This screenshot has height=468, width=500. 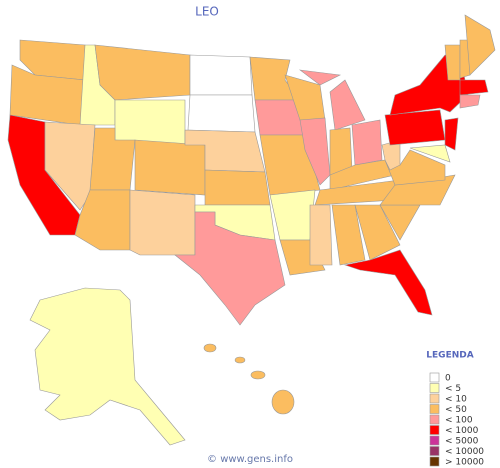 What do you see at coordinates (453, 389) in the screenshot?
I see `legend-label: < 5` at bounding box center [453, 389].